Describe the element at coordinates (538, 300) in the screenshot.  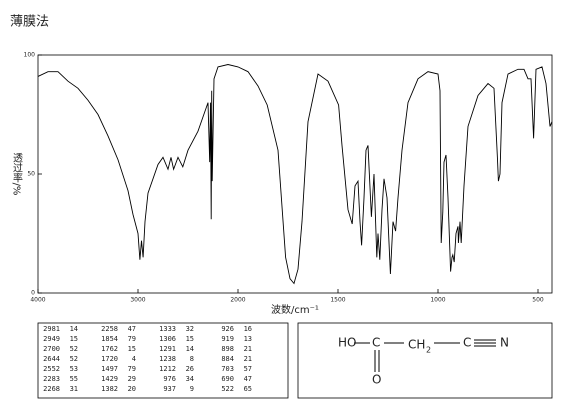
I see `x-tick-label: 500` at that location.